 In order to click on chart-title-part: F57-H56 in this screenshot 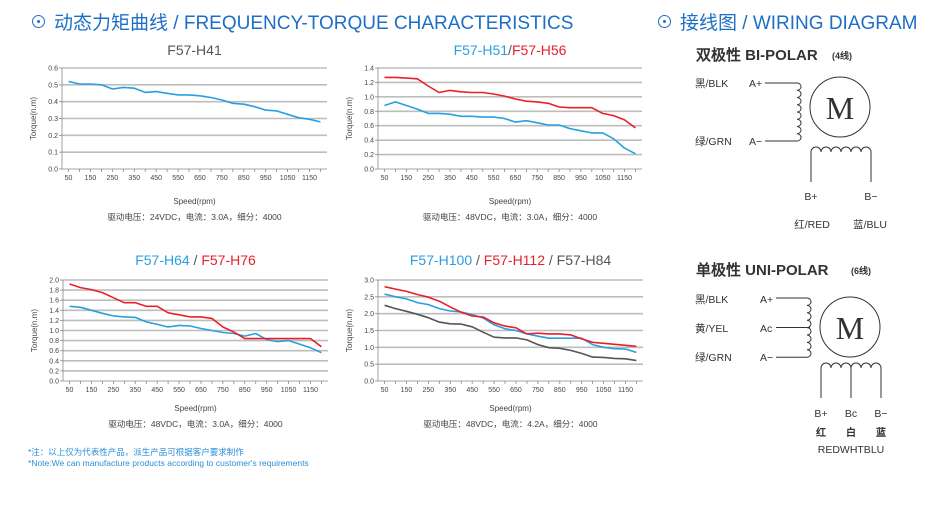, I will do `click(539, 50)`.